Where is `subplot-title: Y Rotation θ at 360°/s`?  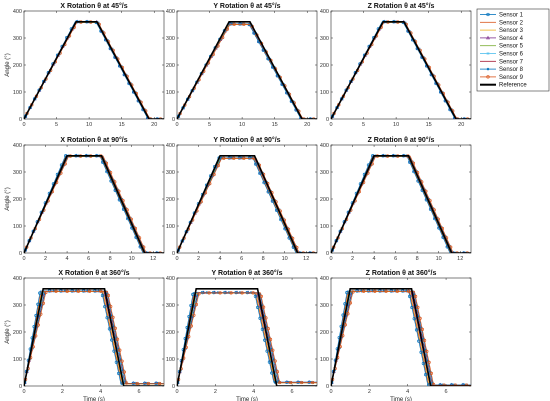
subplot-title: Y Rotation θ at 360°/s is located at coordinates (246, 273).